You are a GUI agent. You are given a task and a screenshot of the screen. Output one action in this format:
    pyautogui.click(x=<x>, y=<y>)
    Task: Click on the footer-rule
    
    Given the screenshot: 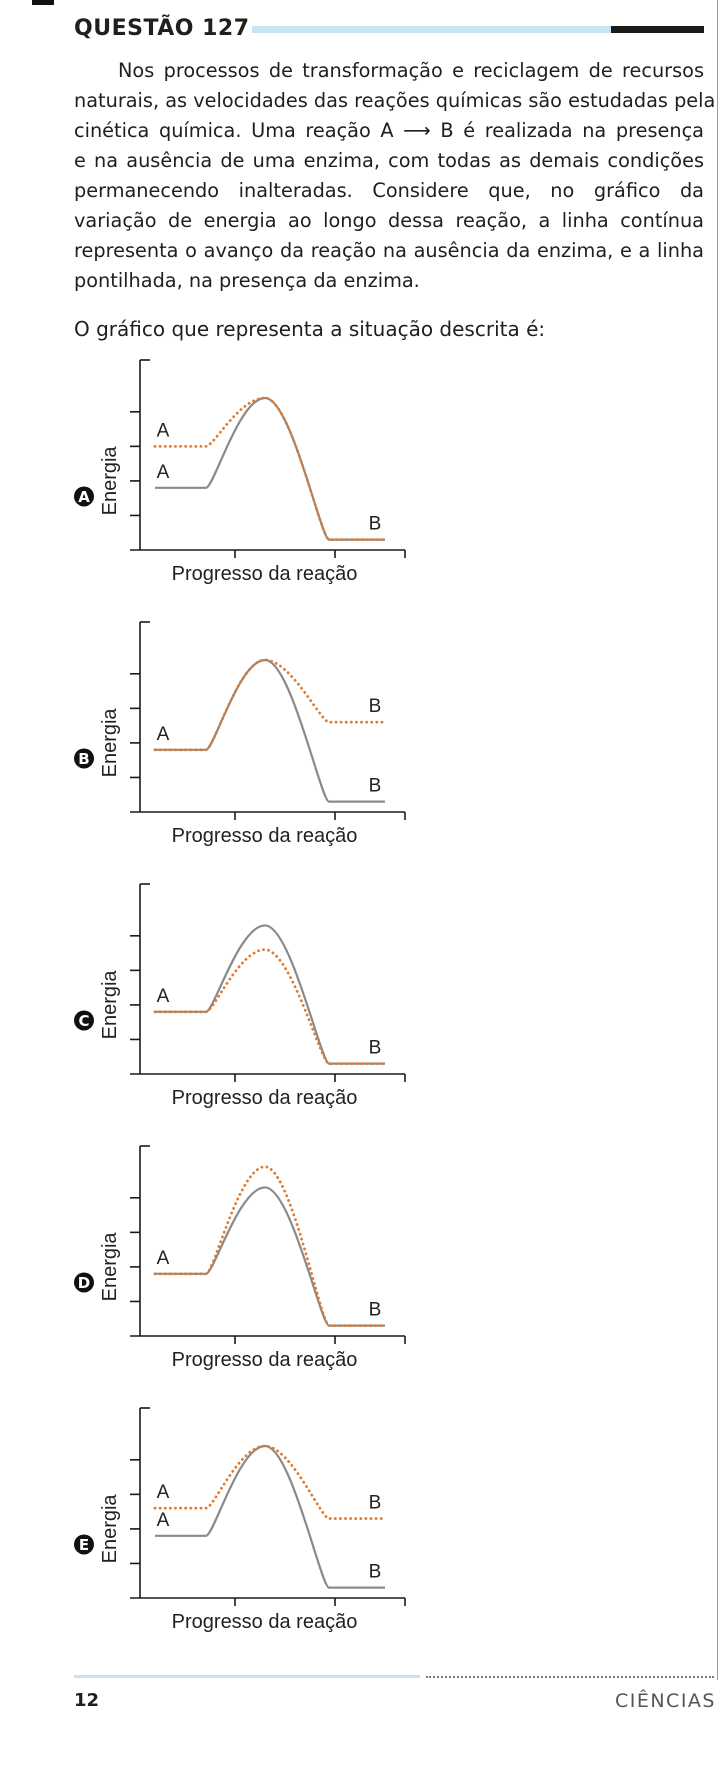 What is the action you would take?
    pyautogui.click(x=247, y=1676)
    